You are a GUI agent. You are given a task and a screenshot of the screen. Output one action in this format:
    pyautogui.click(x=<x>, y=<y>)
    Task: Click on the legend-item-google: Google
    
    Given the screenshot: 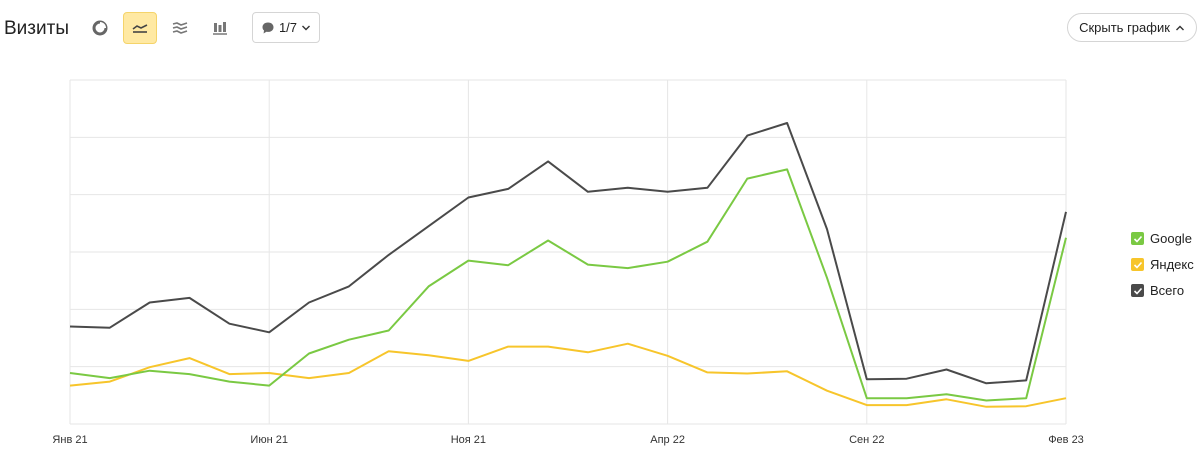 What is the action you would take?
    pyautogui.click(x=1162, y=238)
    